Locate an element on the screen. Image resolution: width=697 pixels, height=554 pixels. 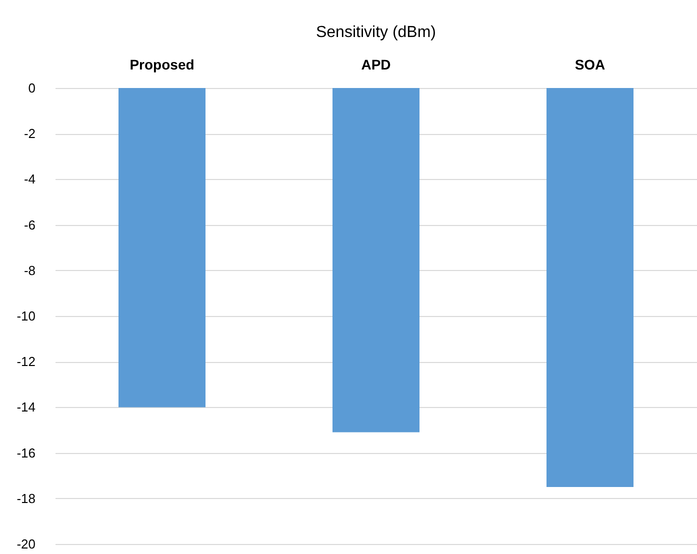
y-tick-label: -4 is located at coordinates (30, 179).